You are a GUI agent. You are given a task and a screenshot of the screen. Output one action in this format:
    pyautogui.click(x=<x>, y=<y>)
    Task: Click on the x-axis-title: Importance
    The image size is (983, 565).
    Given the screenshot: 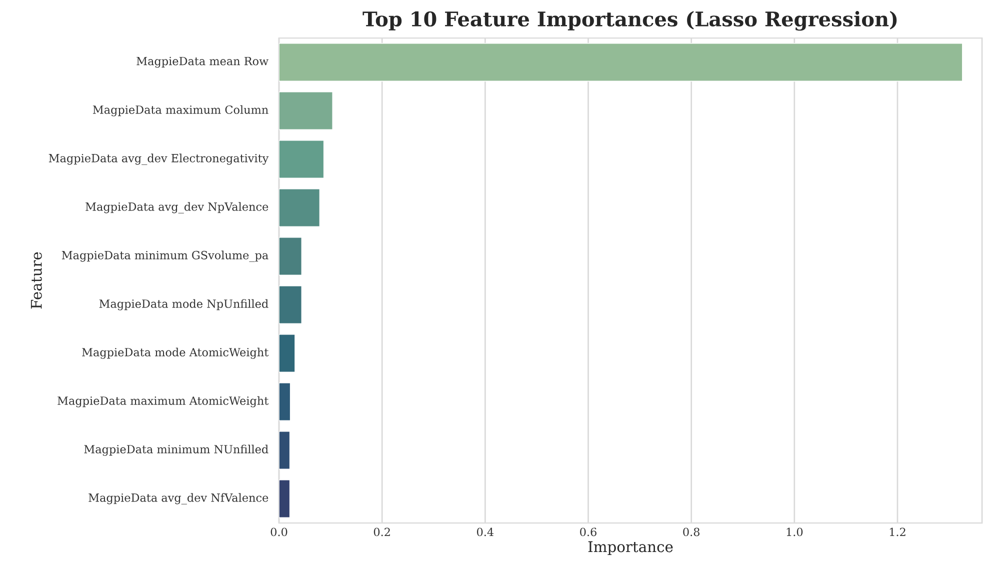 What is the action you would take?
    pyautogui.click(x=630, y=548)
    